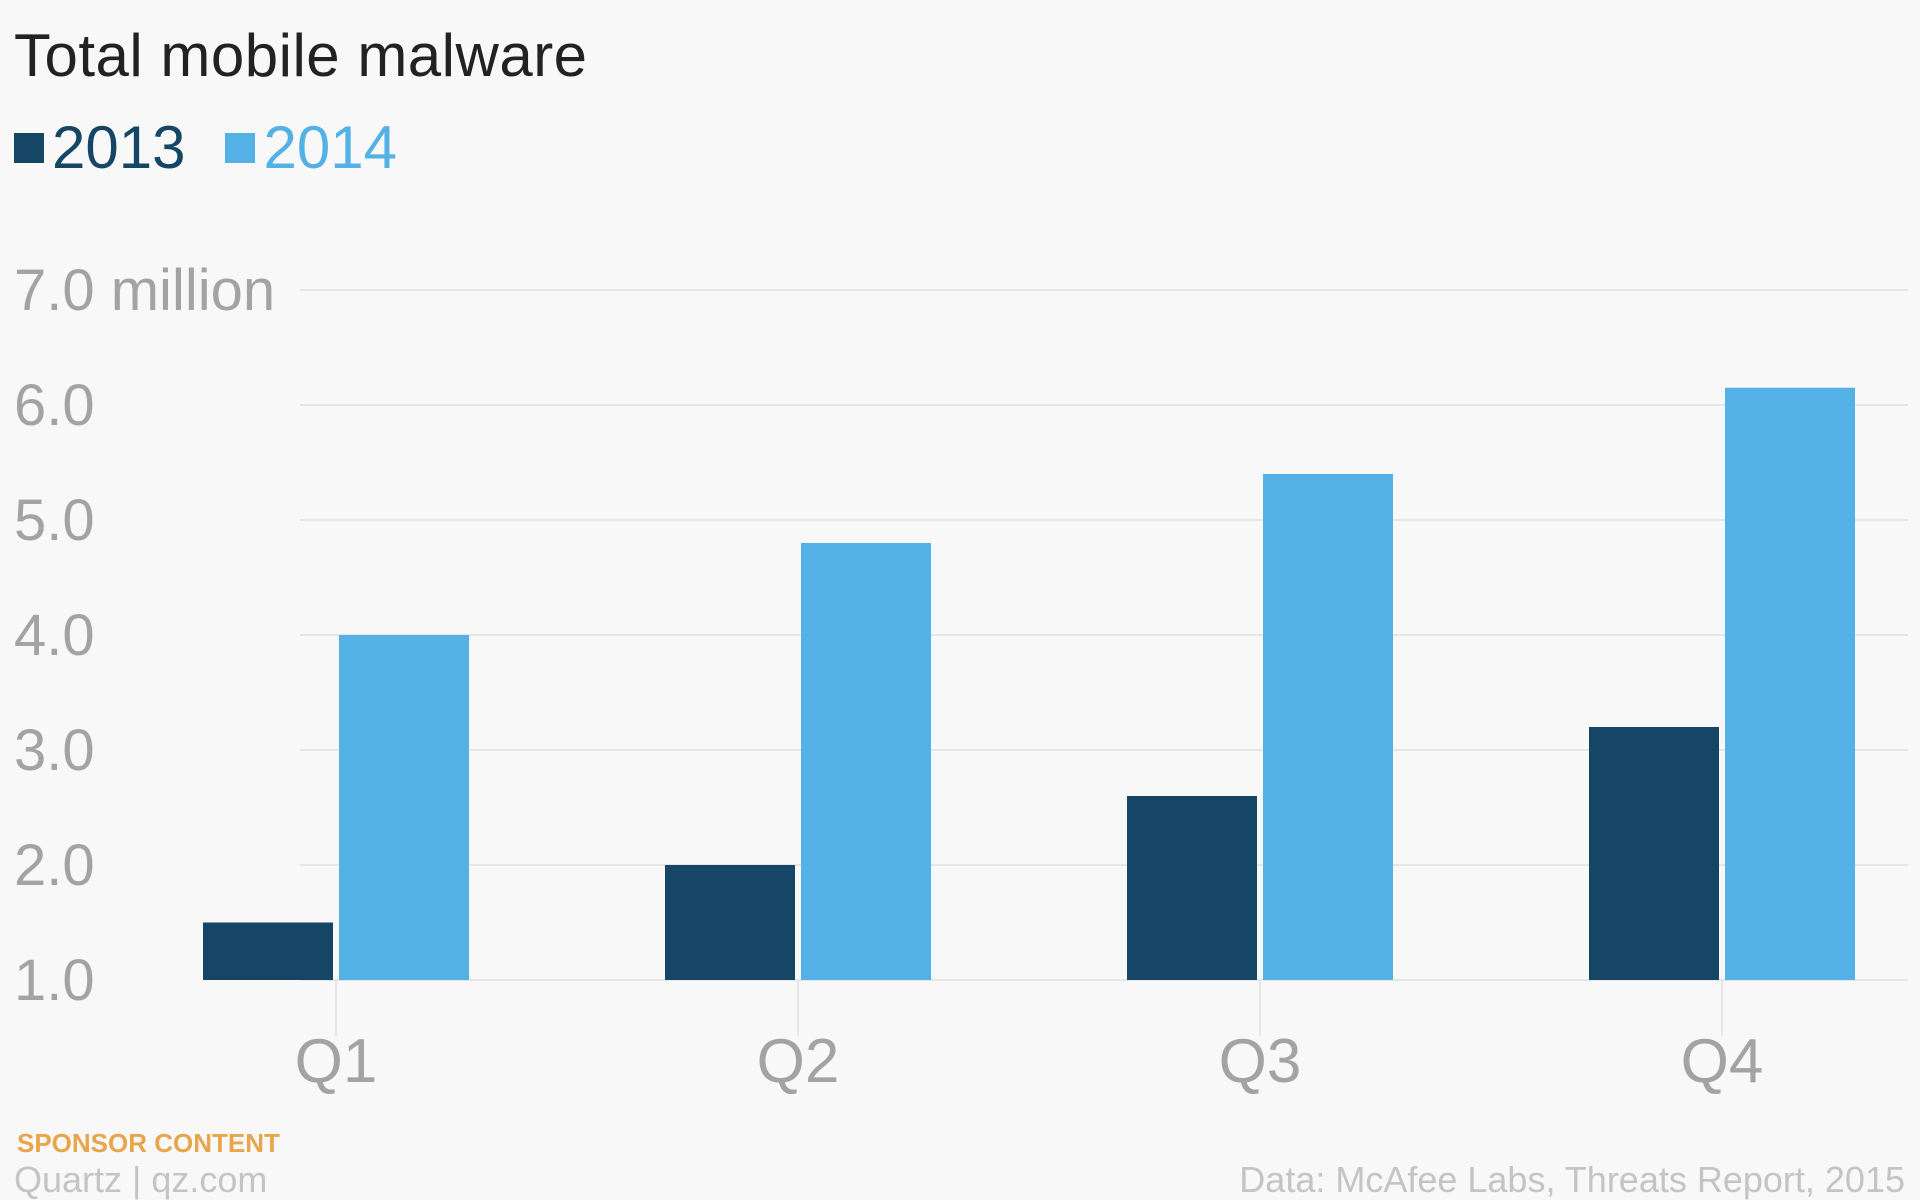  I want to click on brand-credit: Quartz | qz.com, so click(141, 1179).